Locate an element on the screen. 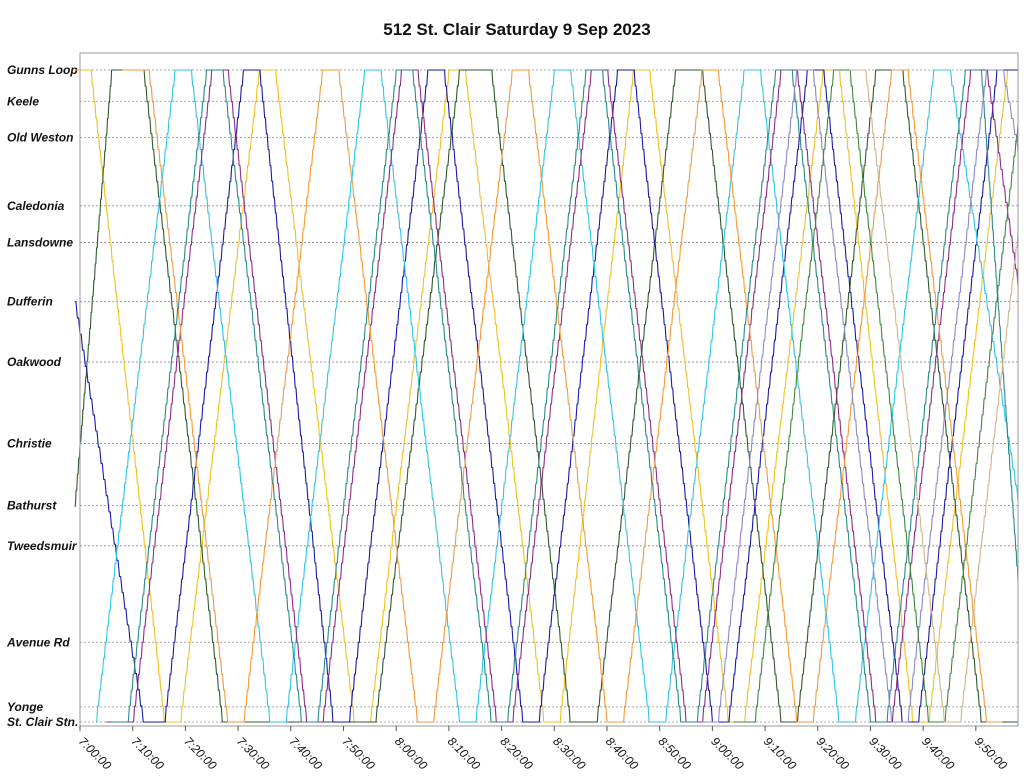  stop-label: Oakwood is located at coordinates (34, 362).